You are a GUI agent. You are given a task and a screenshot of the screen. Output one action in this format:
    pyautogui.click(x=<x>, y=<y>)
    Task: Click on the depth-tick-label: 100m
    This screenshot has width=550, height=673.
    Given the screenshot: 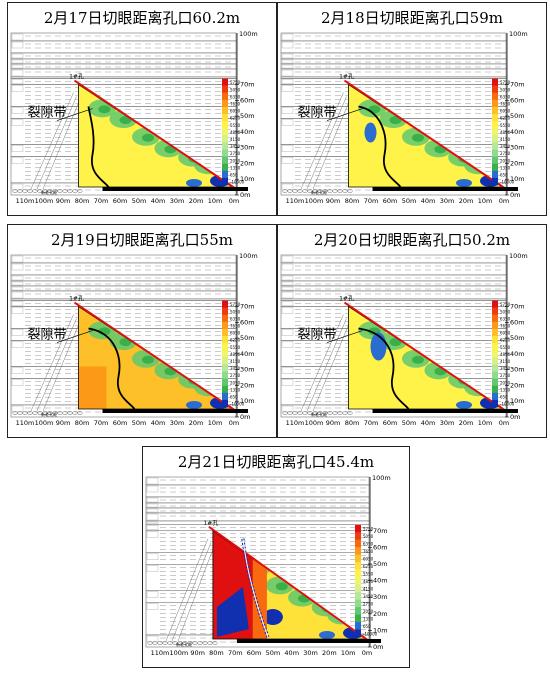 What is the action you would take?
    pyautogui.click(x=248, y=34)
    